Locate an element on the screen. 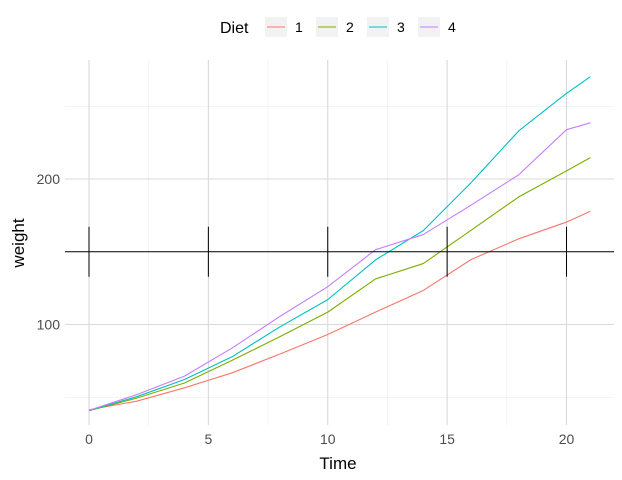 The width and height of the screenshot is (622, 480). y-axis-ticks: 100 200 is located at coordinates (49, 252).